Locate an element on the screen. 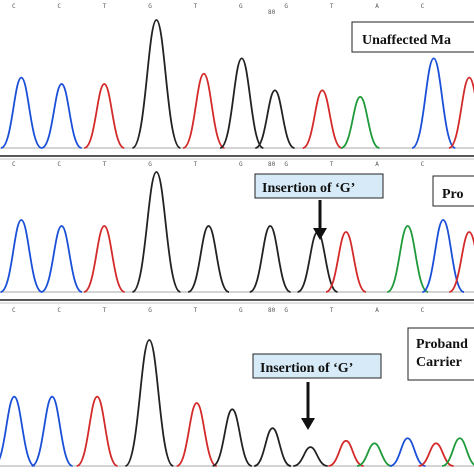 Image resolution: width=474 pixels, height=474 pixels. sample-label: Pro is located at coordinates (453, 194).